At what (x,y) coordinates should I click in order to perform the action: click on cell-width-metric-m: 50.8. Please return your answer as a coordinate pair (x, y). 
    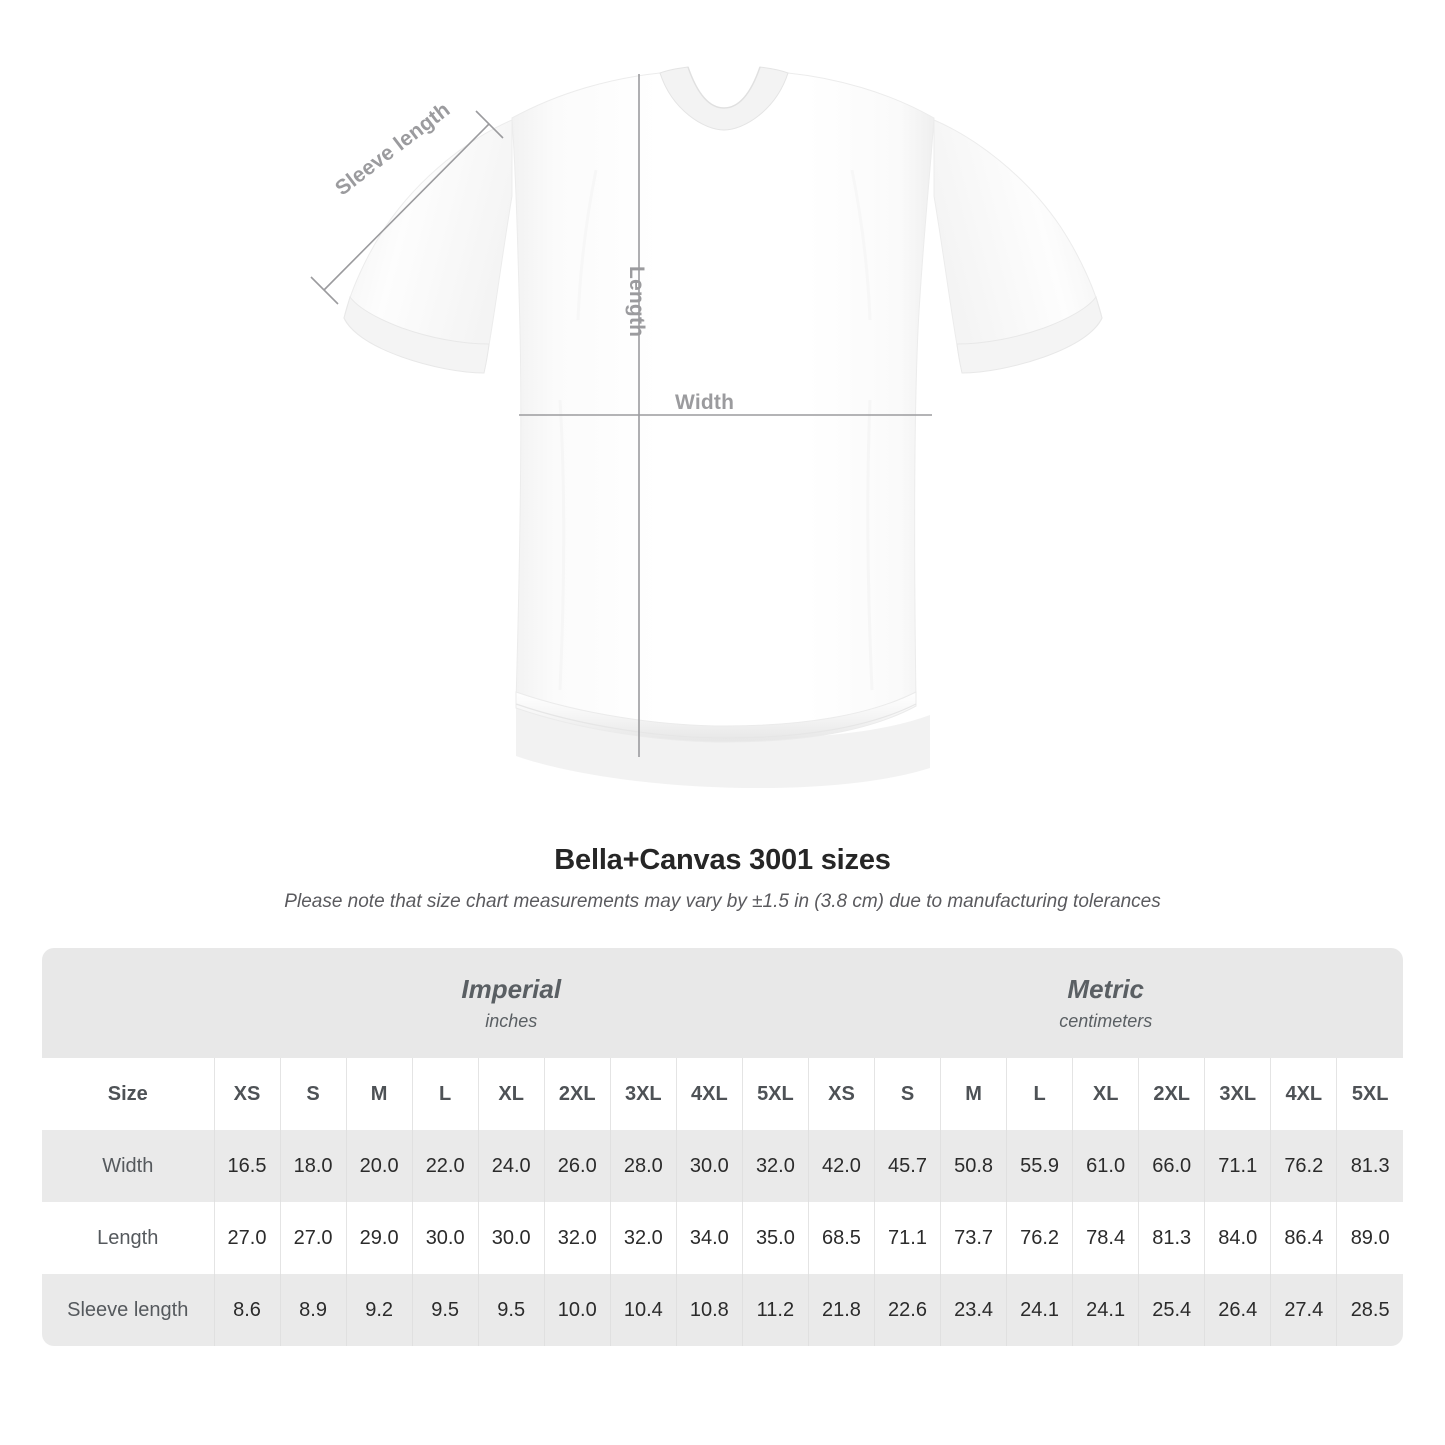
    Looking at the image, I should click on (973, 1166).